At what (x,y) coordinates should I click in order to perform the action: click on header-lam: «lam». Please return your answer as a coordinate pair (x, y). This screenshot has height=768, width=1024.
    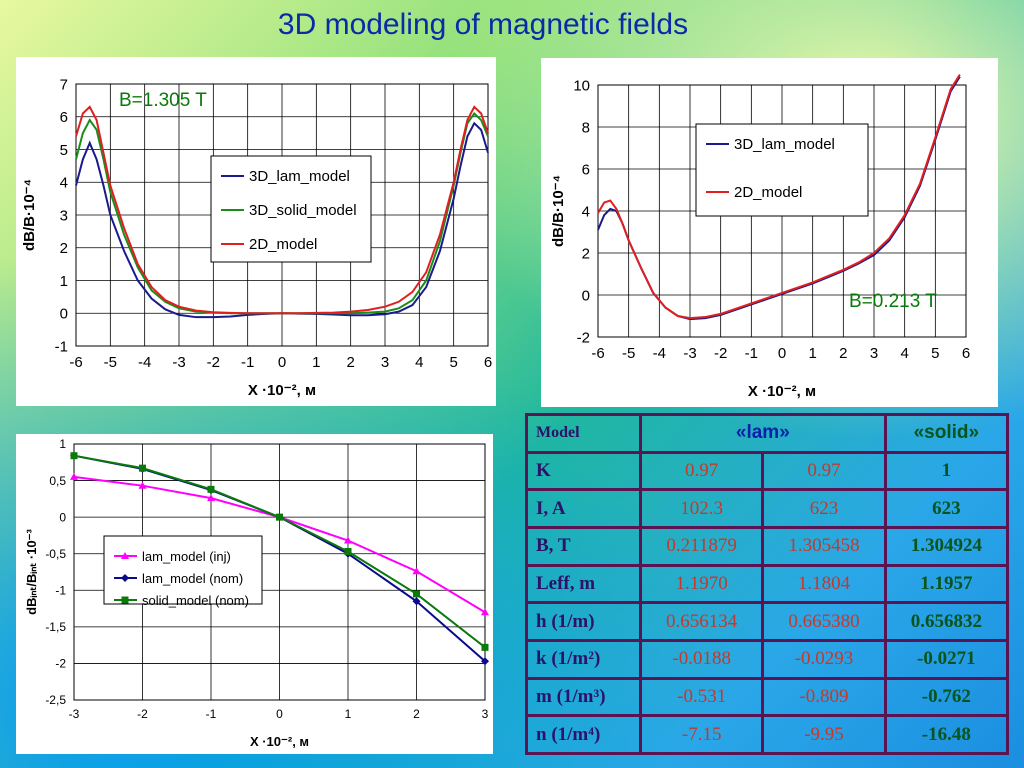
    Looking at the image, I should click on (763, 433).